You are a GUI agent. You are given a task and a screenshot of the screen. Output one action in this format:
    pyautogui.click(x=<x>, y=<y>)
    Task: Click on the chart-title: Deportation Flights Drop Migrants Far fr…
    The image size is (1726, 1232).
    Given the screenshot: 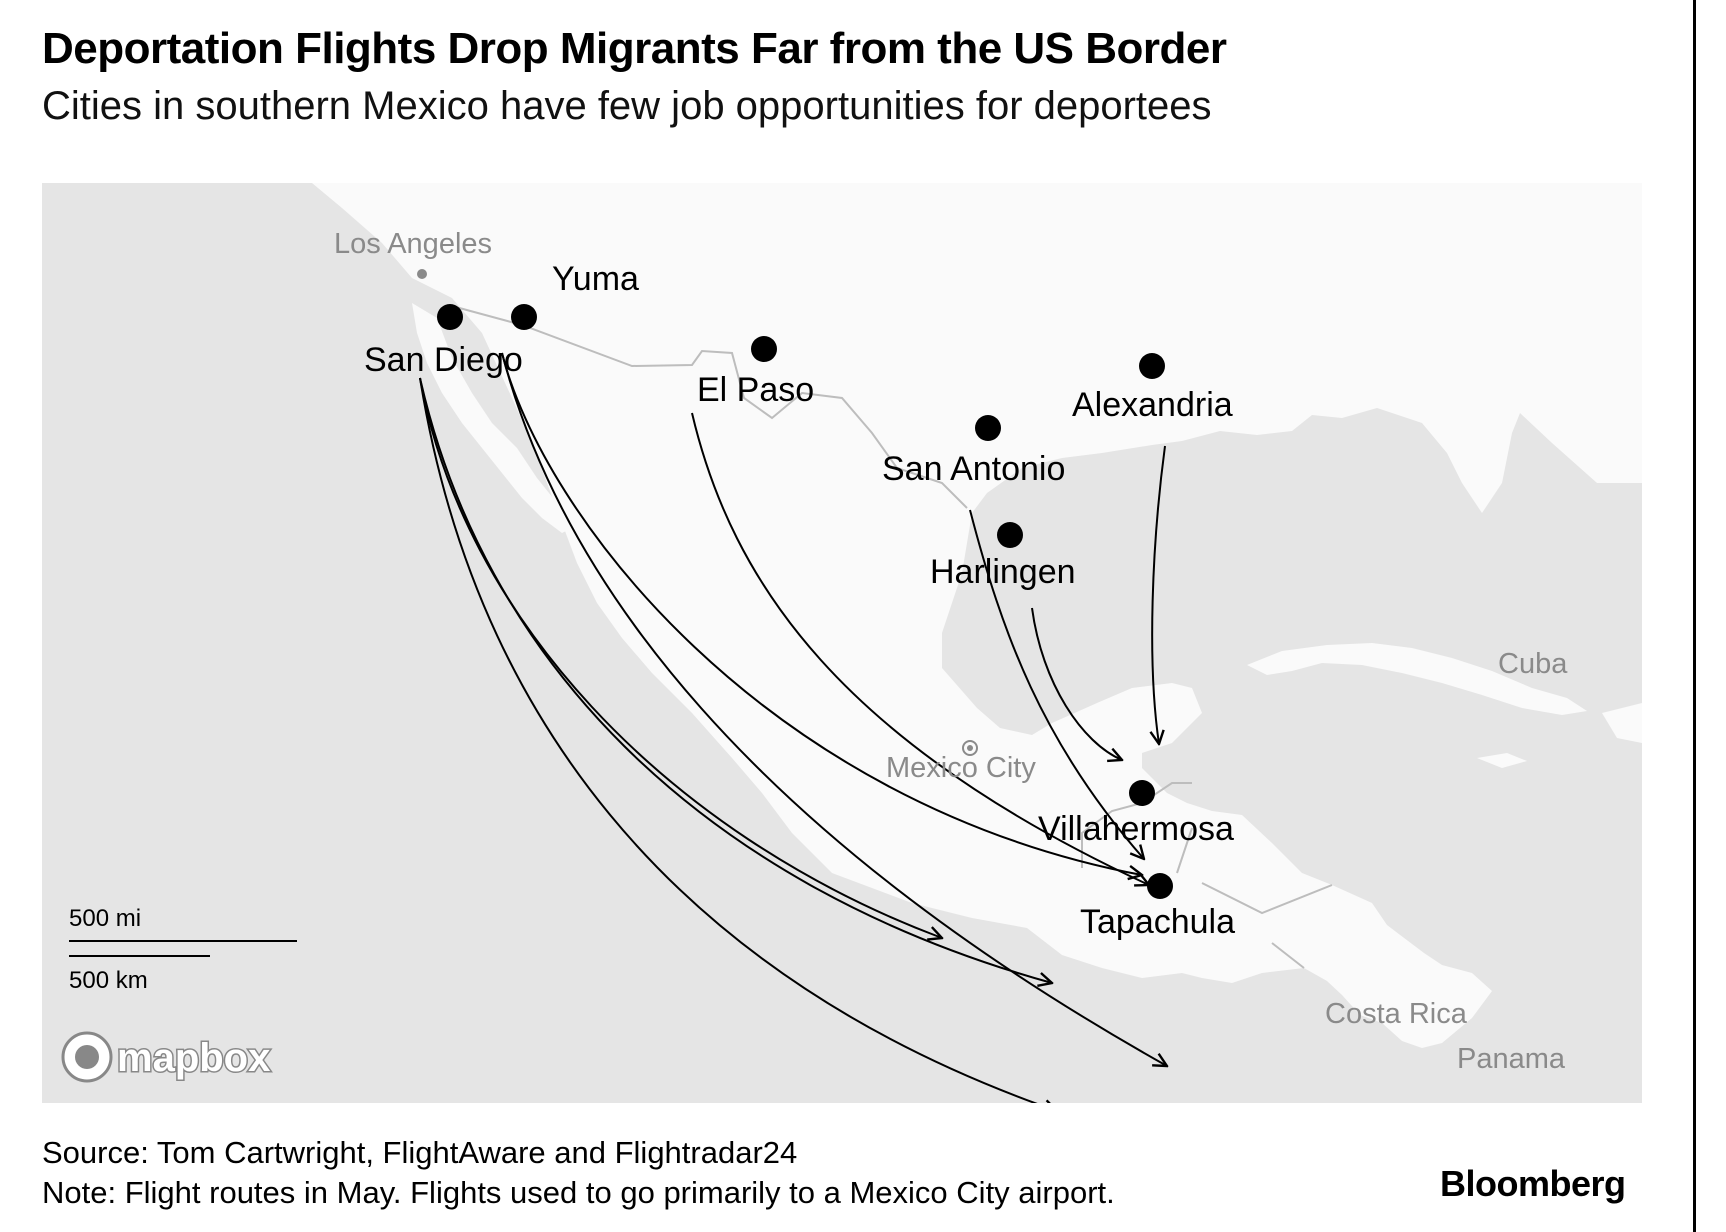 What is the action you would take?
    pyautogui.click(x=634, y=48)
    